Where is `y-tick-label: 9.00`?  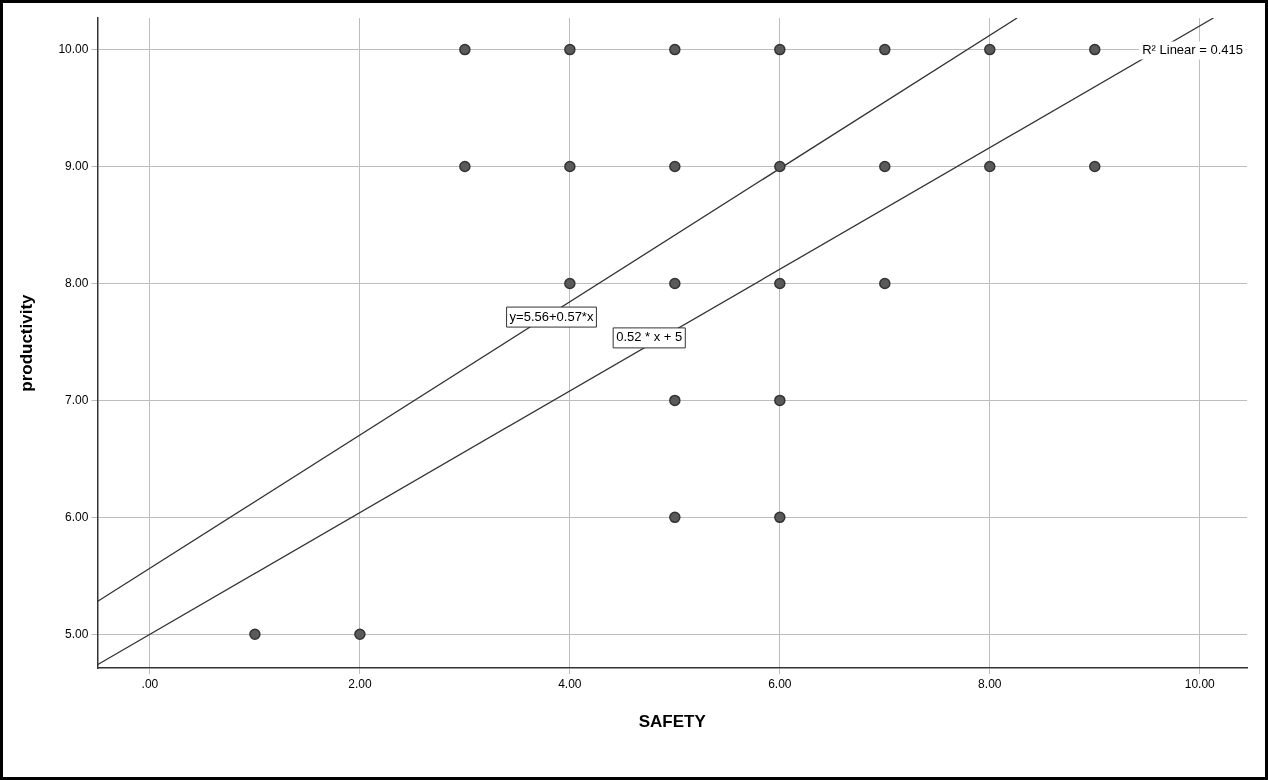
y-tick-label: 9.00 is located at coordinates (77, 165).